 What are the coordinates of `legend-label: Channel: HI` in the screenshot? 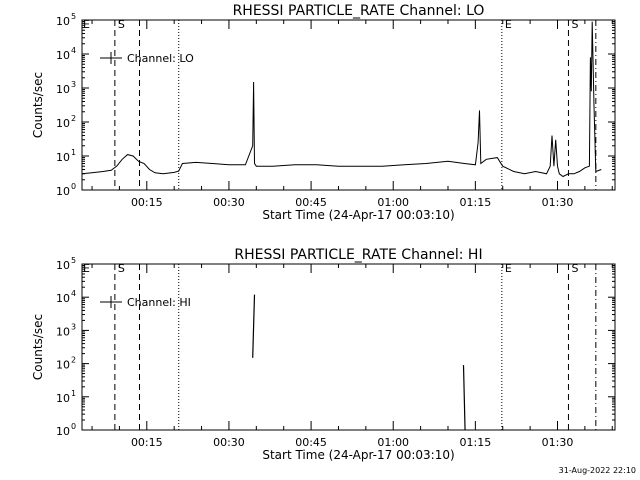 It's located at (159, 302).